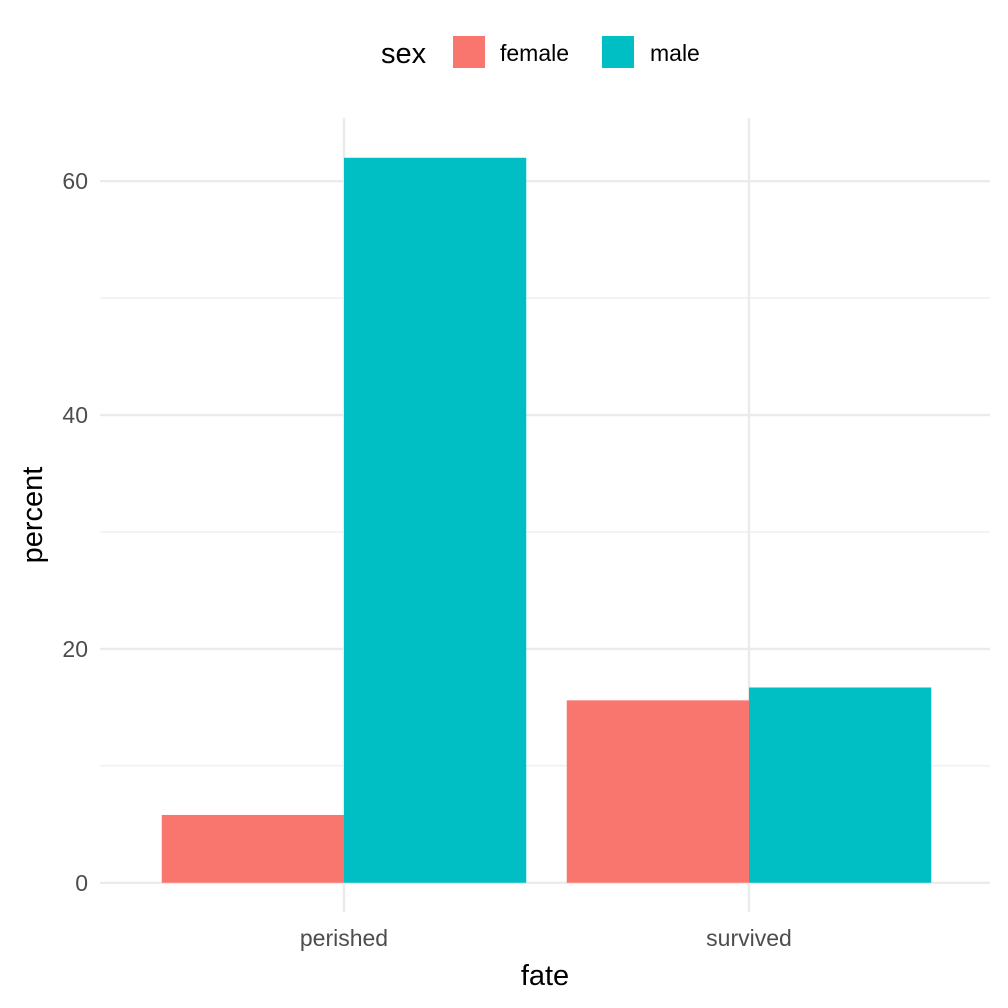 This screenshot has height=1008, width=1008. Describe the element at coordinates (75, 181) in the screenshot. I see `y-tick-label: 60` at that location.